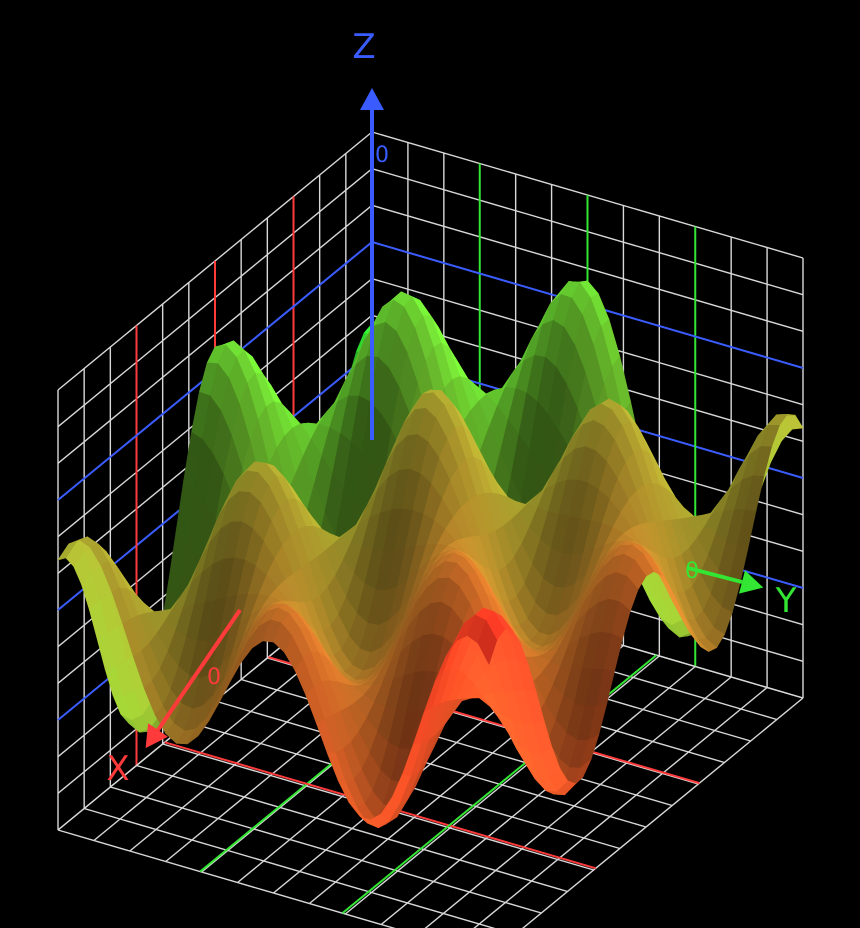 The image size is (860, 928). What do you see at coordinates (199, 670) in the screenshot?
I see `x-axis` at bounding box center [199, 670].